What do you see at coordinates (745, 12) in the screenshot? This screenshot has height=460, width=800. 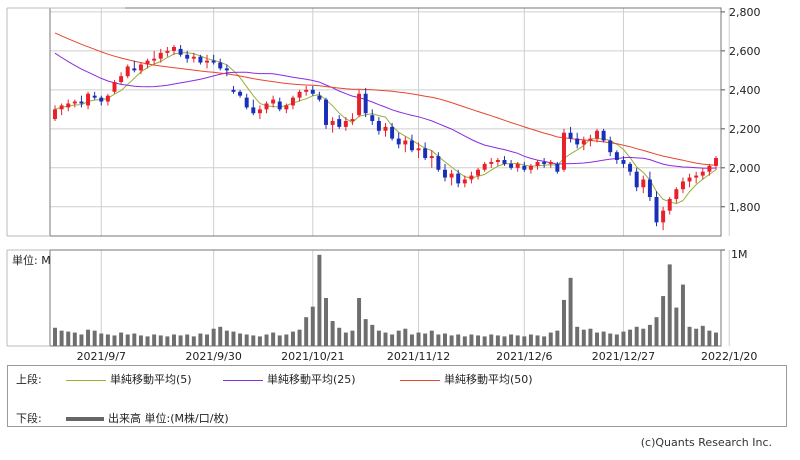 I see `price-tick-label: 2,800` at bounding box center [745, 12].